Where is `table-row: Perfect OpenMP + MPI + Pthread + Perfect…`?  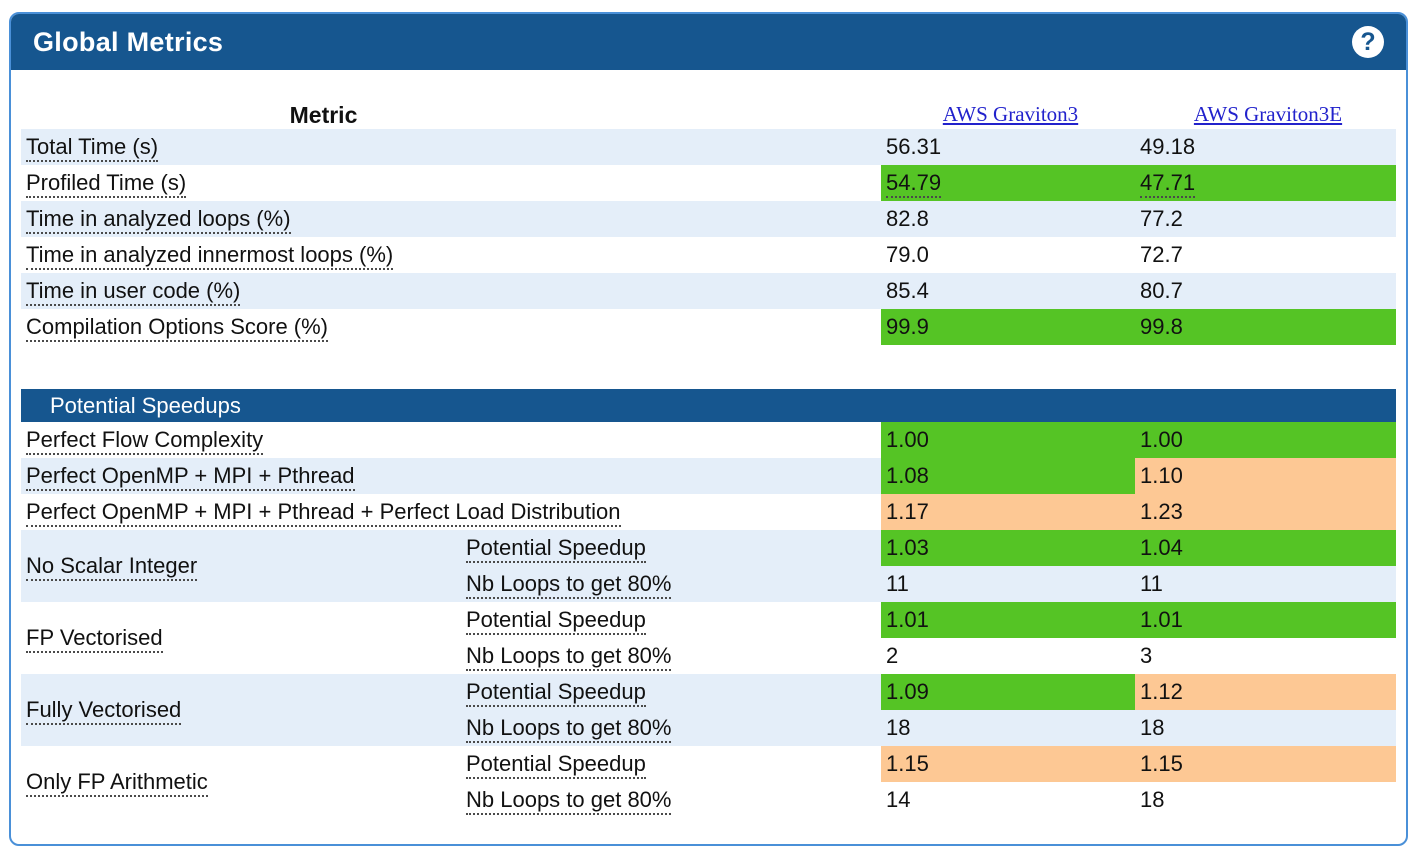
table-row: Perfect OpenMP + MPI + Pthread + Perfect… is located at coordinates (709, 512).